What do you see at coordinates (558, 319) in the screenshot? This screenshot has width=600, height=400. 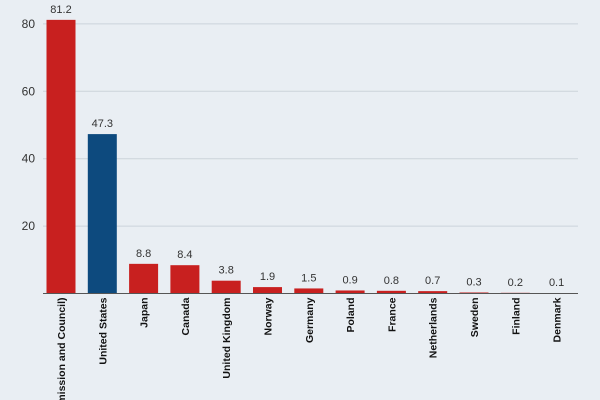 I see `category-label: Denmark` at bounding box center [558, 319].